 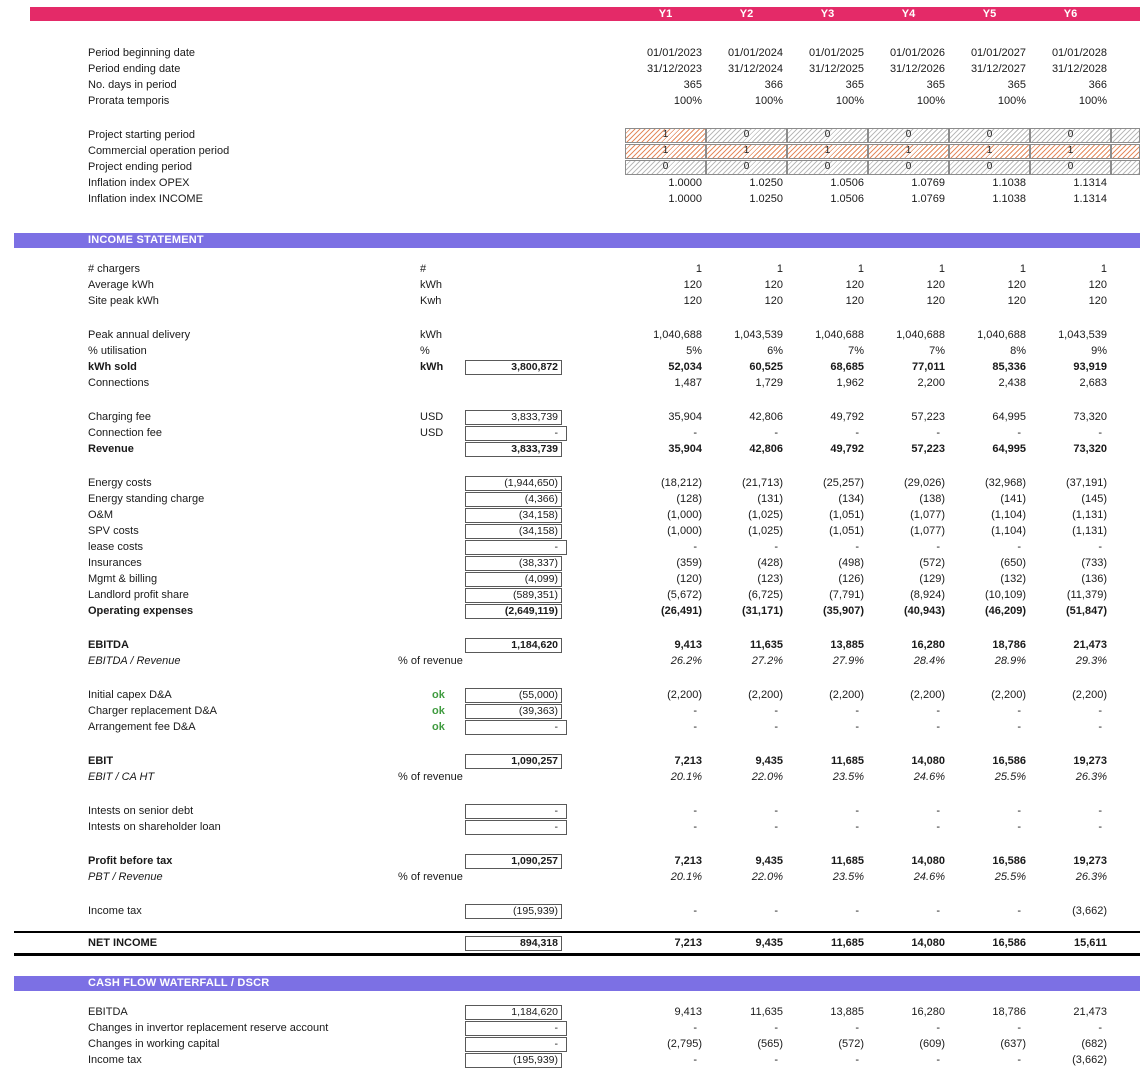 What do you see at coordinates (847, 943) in the screenshot?
I see `cell-y3: 11,685` at bounding box center [847, 943].